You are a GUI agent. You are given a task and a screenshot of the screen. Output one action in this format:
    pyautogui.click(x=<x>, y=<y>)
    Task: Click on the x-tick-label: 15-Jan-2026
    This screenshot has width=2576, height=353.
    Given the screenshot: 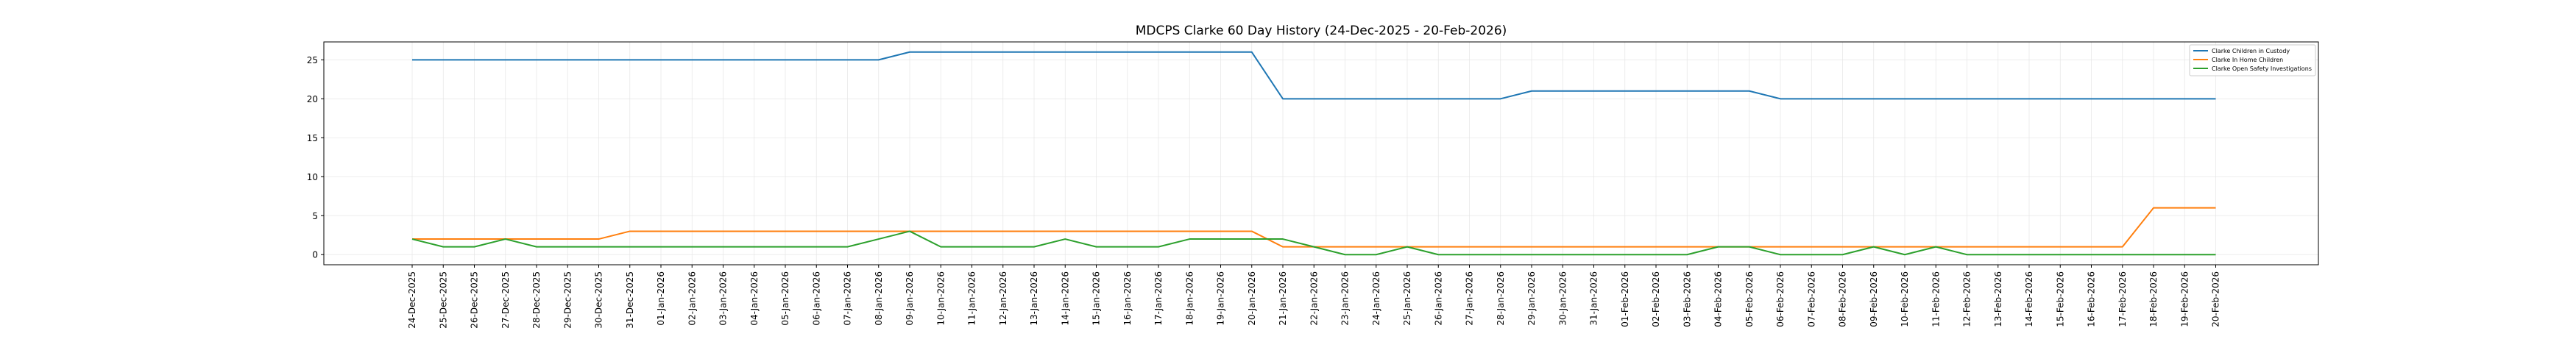 What is the action you would take?
    pyautogui.click(x=1096, y=298)
    